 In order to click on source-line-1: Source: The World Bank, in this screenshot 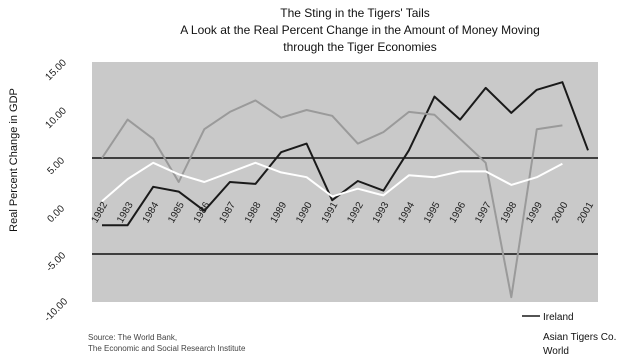, I will do `click(132, 337)`.